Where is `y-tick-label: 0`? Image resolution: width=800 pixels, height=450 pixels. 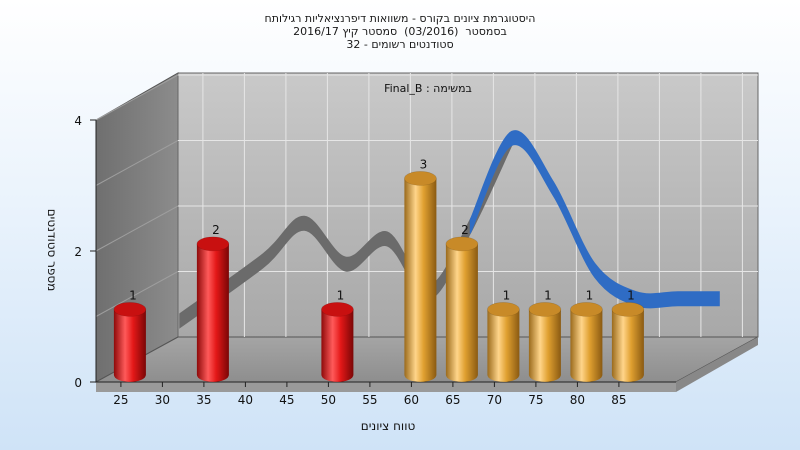
y-tick-label: 0 is located at coordinates (78, 383).